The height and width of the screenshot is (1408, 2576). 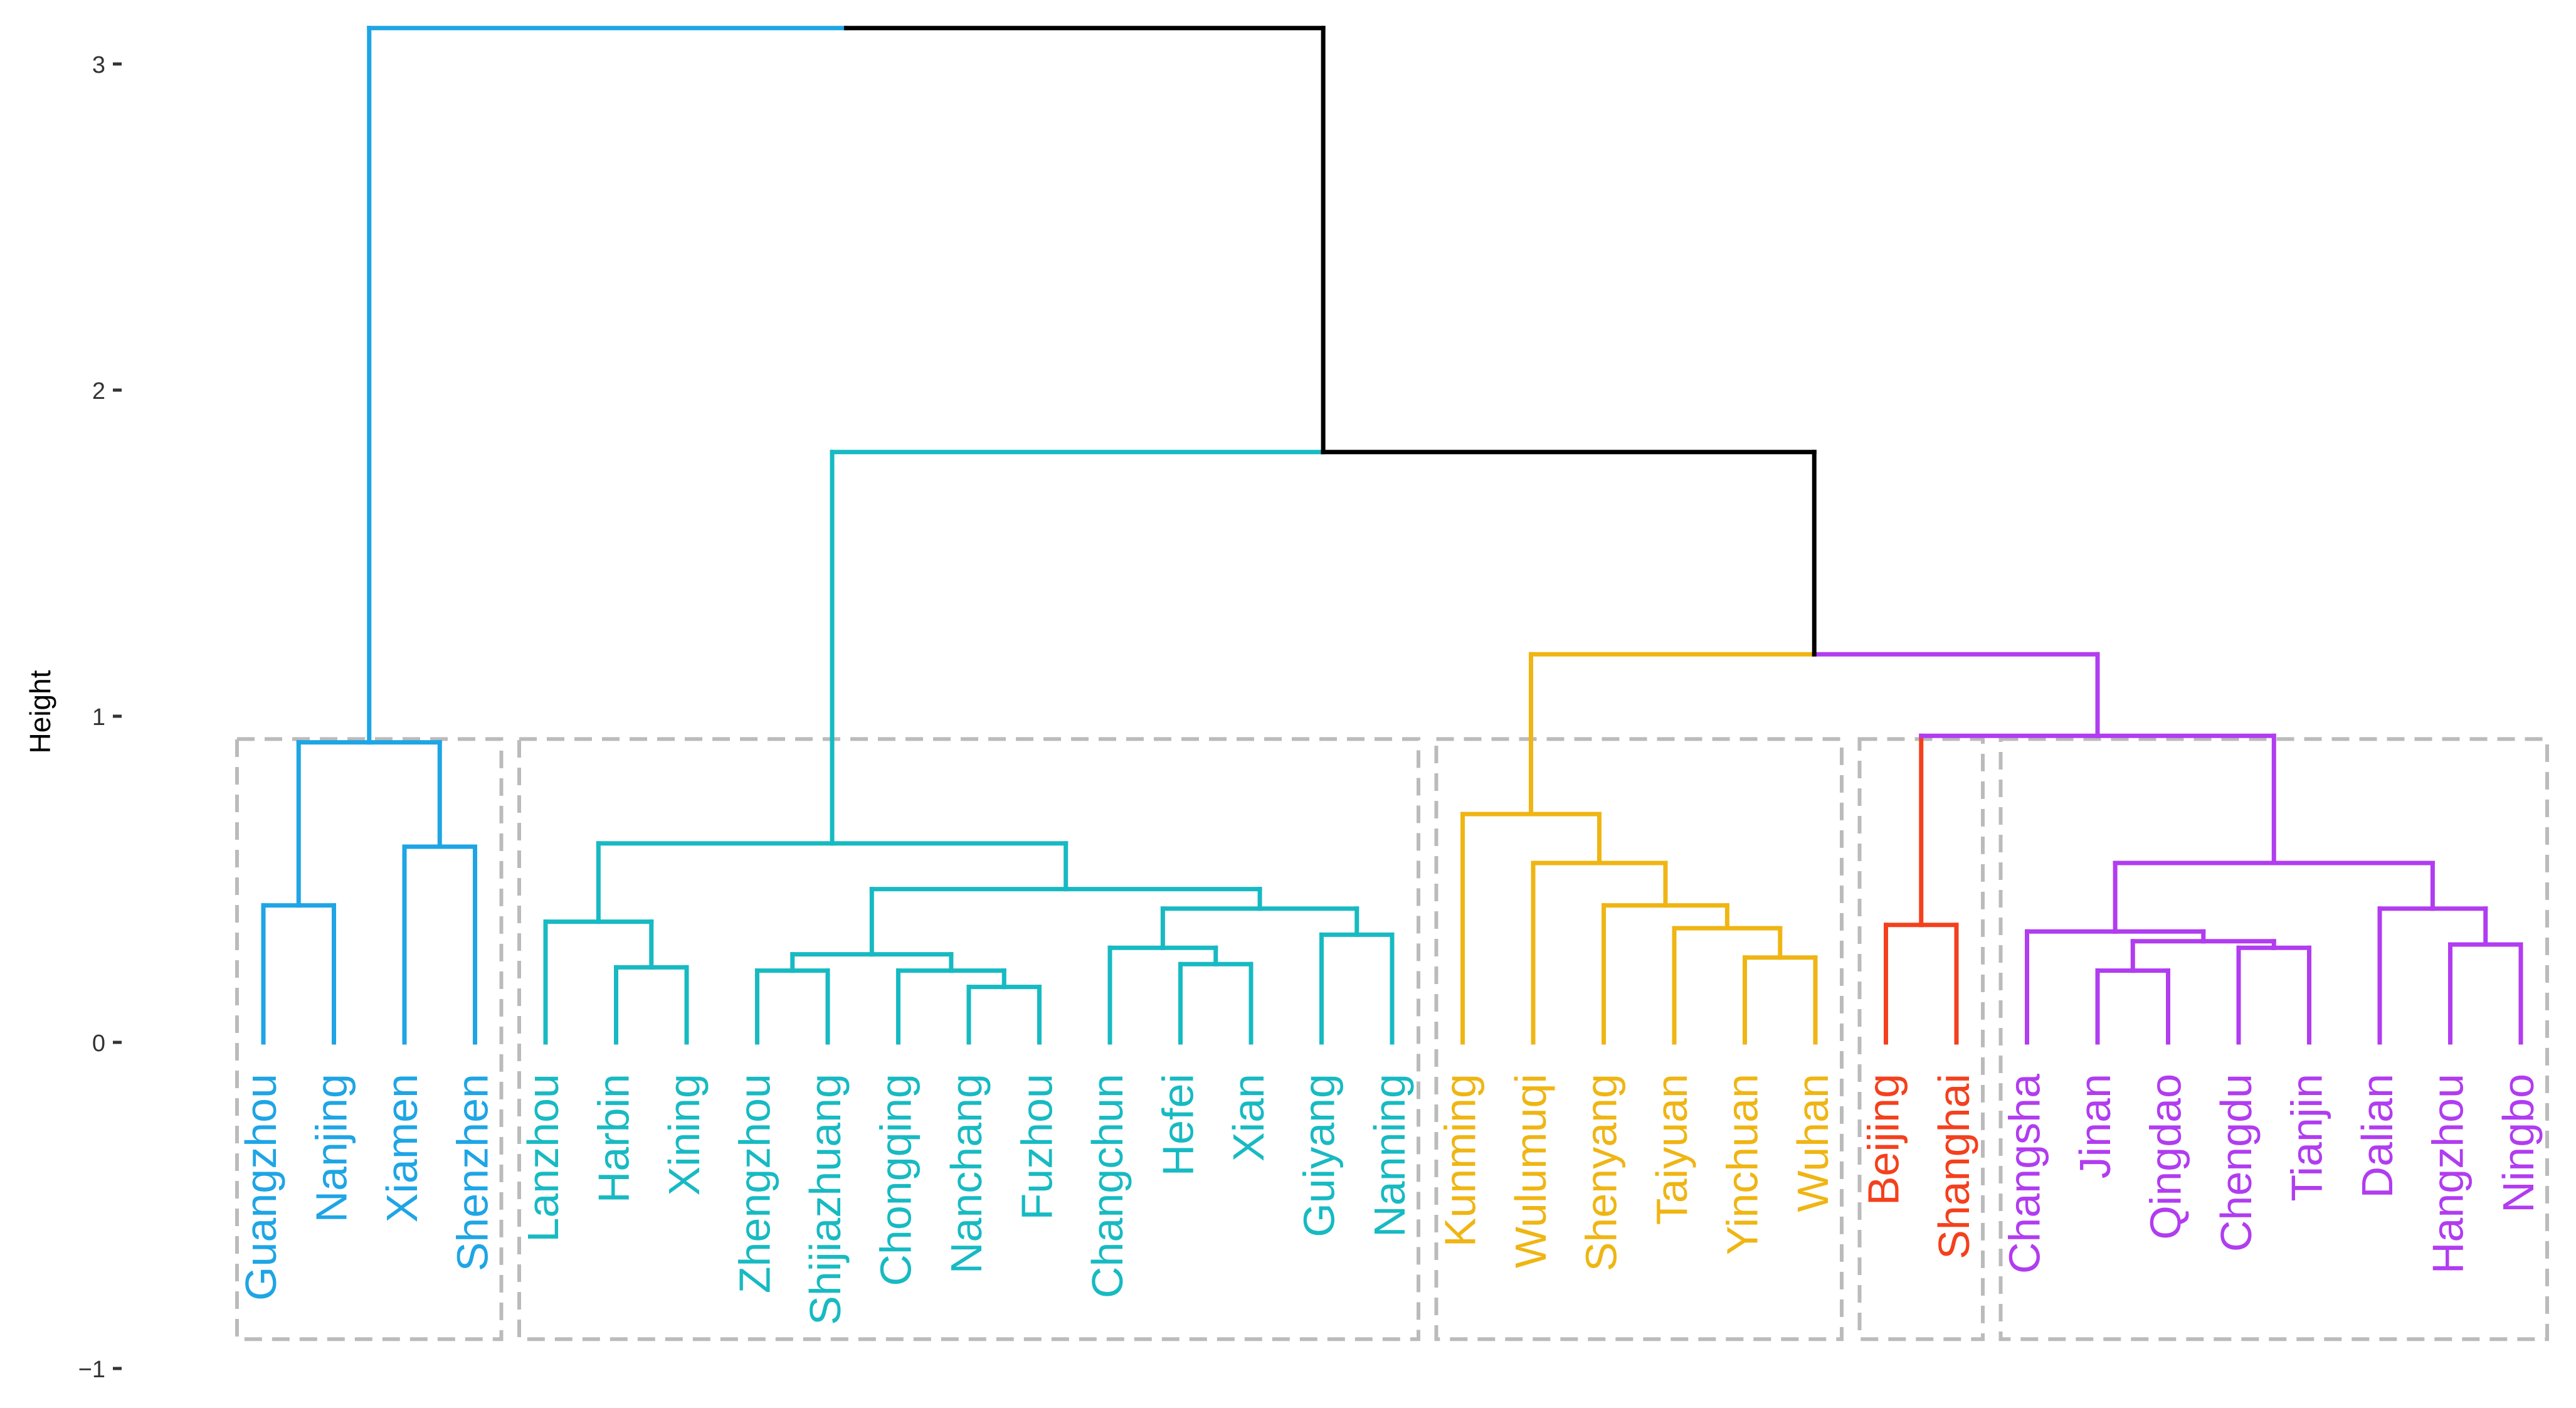 I want to click on leaf-label-nanjing: Nanjing, so click(x=332, y=1148).